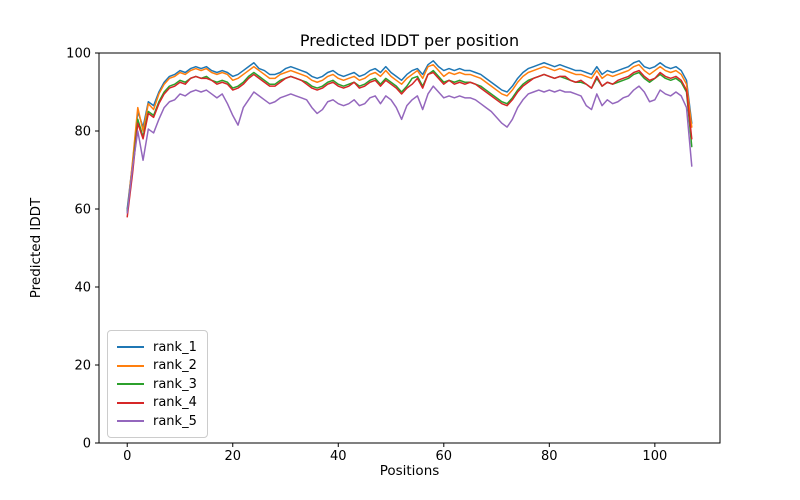  What do you see at coordinates (36, 248) in the screenshot?
I see `y-axis-label: Predicted lDDT` at bounding box center [36, 248].